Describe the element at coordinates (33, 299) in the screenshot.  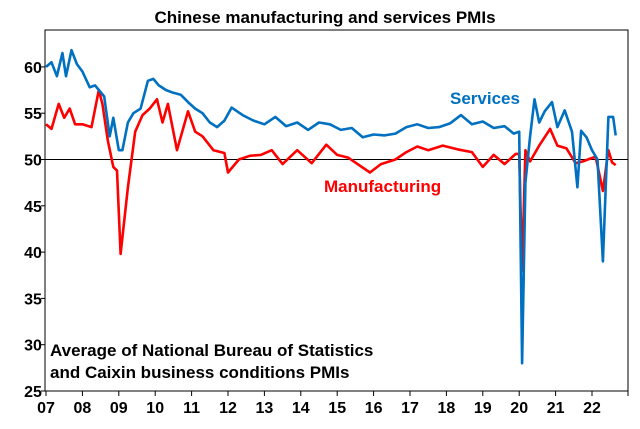
I see `y-tick-label: 35` at that location.